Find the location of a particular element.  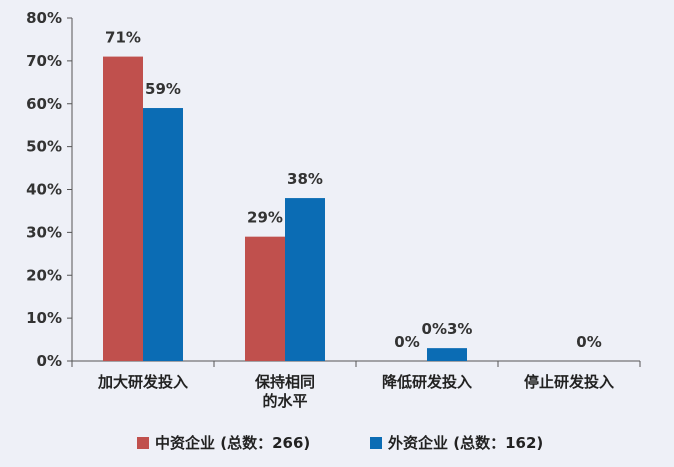

data-label-series-2: 0% is located at coordinates (588, 342).